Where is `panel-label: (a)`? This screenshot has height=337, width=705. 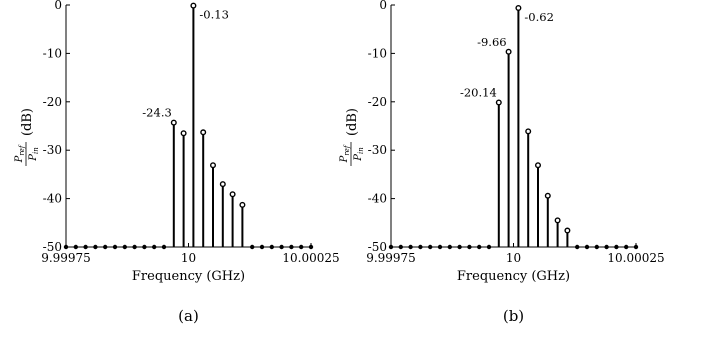
panel-label: (a) is located at coordinates (188, 316).